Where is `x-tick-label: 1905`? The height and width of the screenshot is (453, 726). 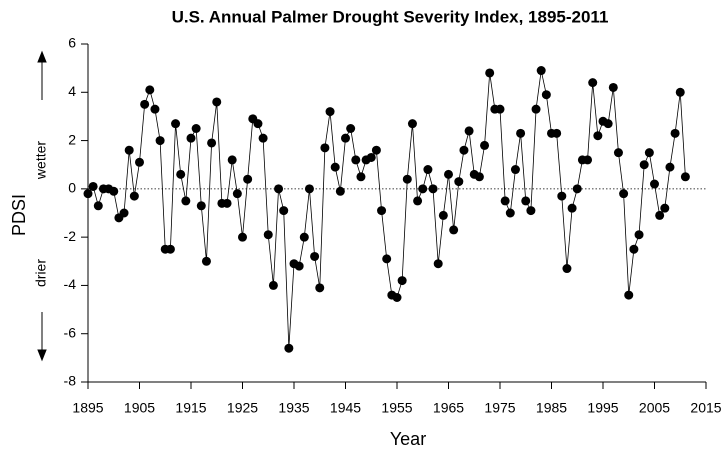 x-tick-label: 1905 is located at coordinates (139, 408).